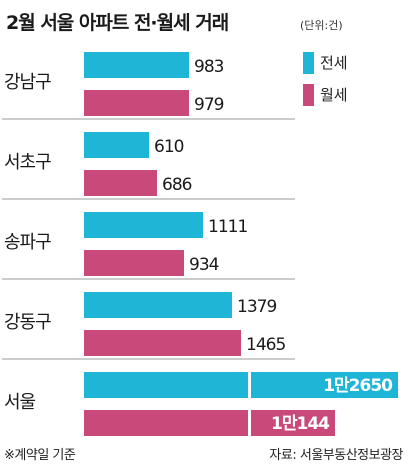 The image size is (409, 476). Describe the element at coordinates (27, 242) in the screenshot. I see `category-label: 송파구` at that location.